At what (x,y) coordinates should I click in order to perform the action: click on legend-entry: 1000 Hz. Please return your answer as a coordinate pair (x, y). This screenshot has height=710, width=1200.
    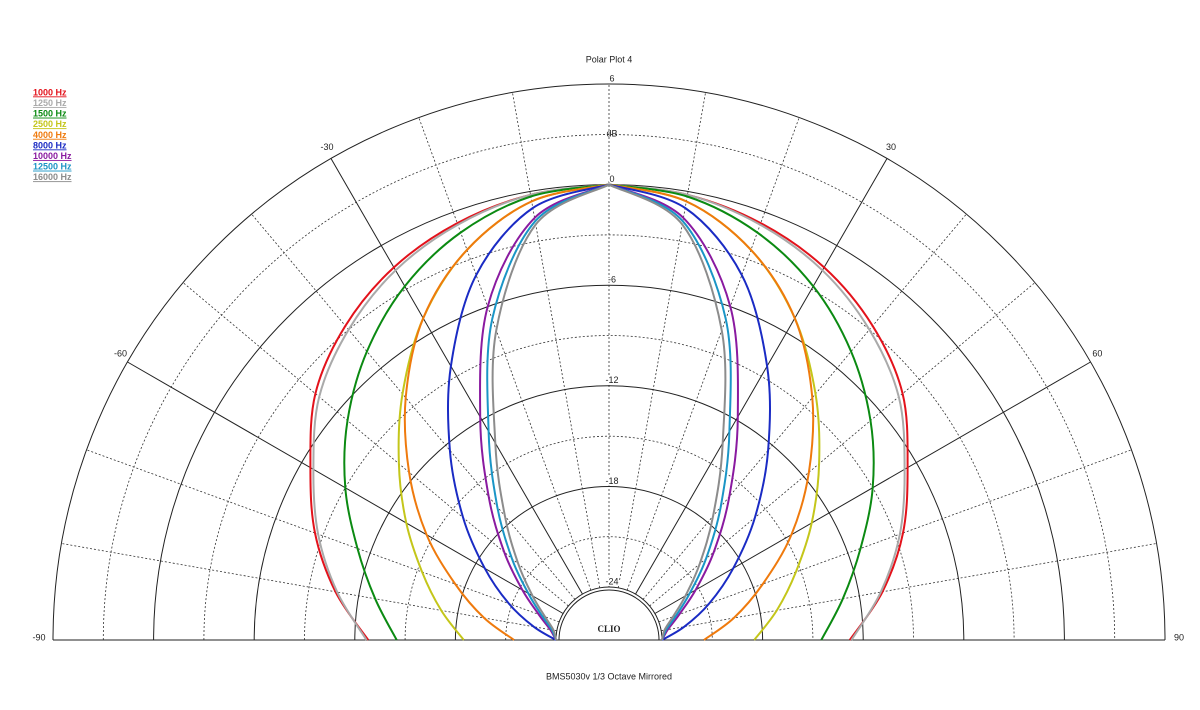
    Looking at the image, I should click on (50, 92).